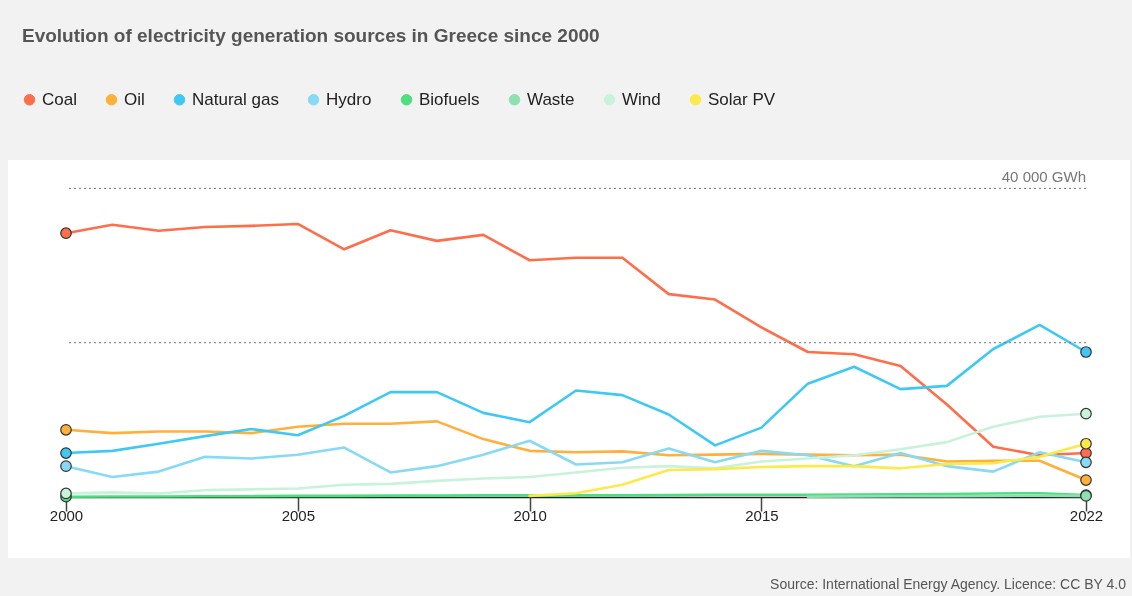  Describe the element at coordinates (235, 99) in the screenshot. I see `legend-label: Natural gas` at that location.